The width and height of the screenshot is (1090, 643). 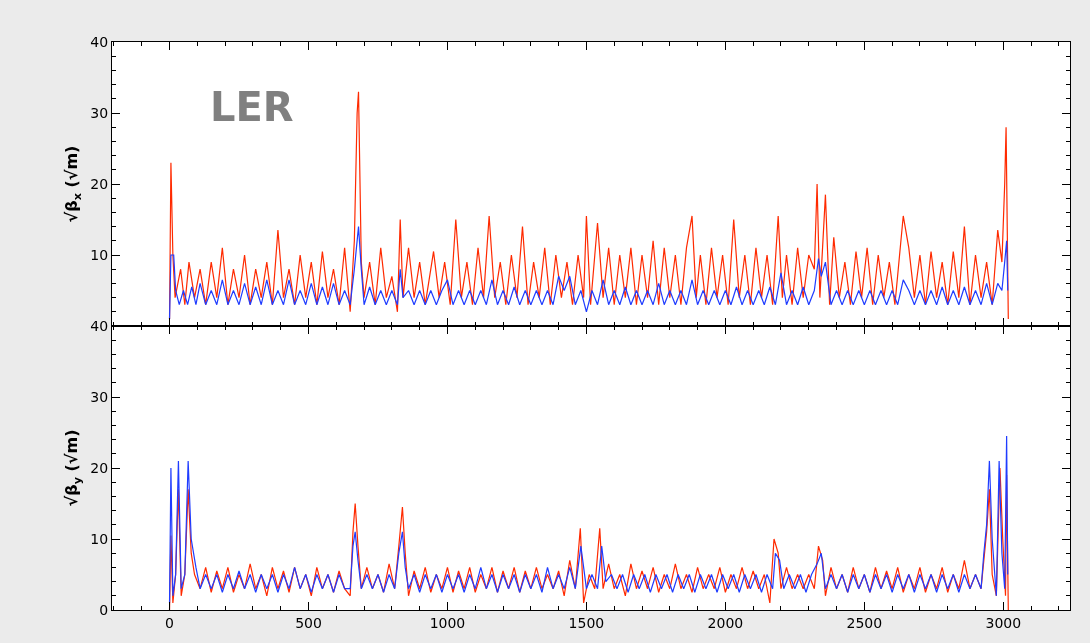 What do you see at coordinates (725, 622) in the screenshot?
I see `x-tick-label: 2000` at bounding box center [725, 622].